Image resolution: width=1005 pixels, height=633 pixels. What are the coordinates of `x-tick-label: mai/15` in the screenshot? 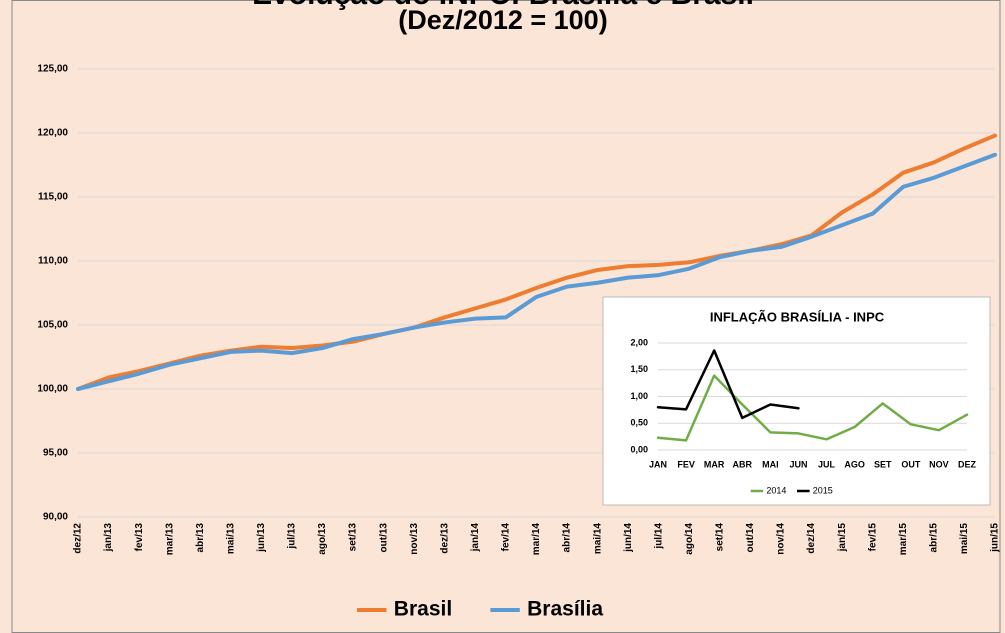 It's located at (964, 539).